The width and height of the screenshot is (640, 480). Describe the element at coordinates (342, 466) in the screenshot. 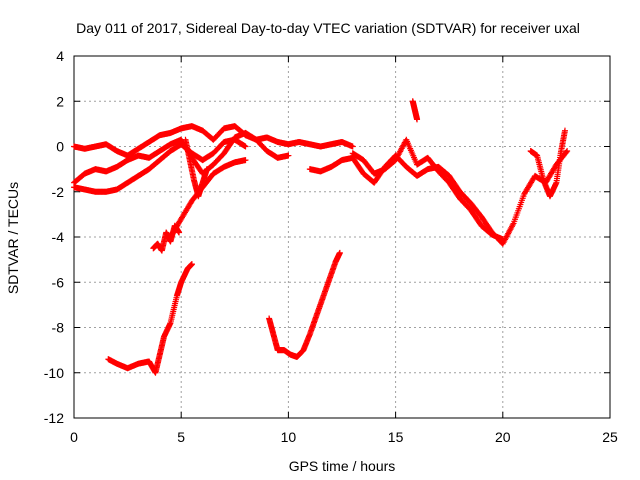

I see `x-axis-label: GPS time / hours` at that location.